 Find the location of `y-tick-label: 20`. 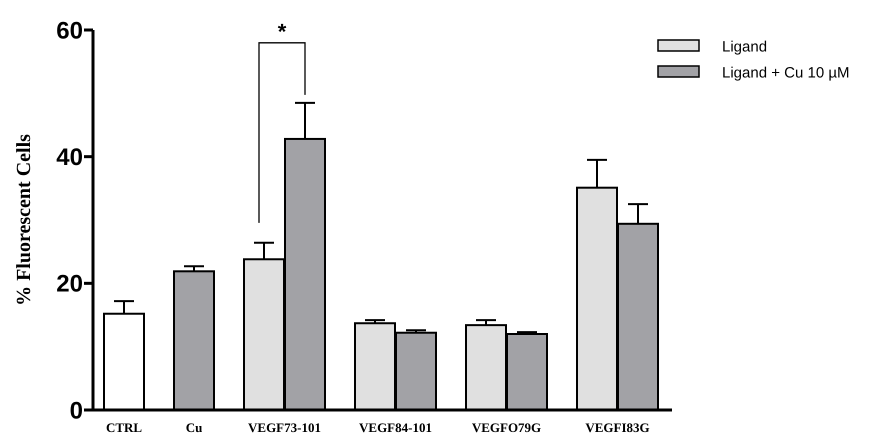

y-tick-label: 20 is located at coordinates (69, 284).